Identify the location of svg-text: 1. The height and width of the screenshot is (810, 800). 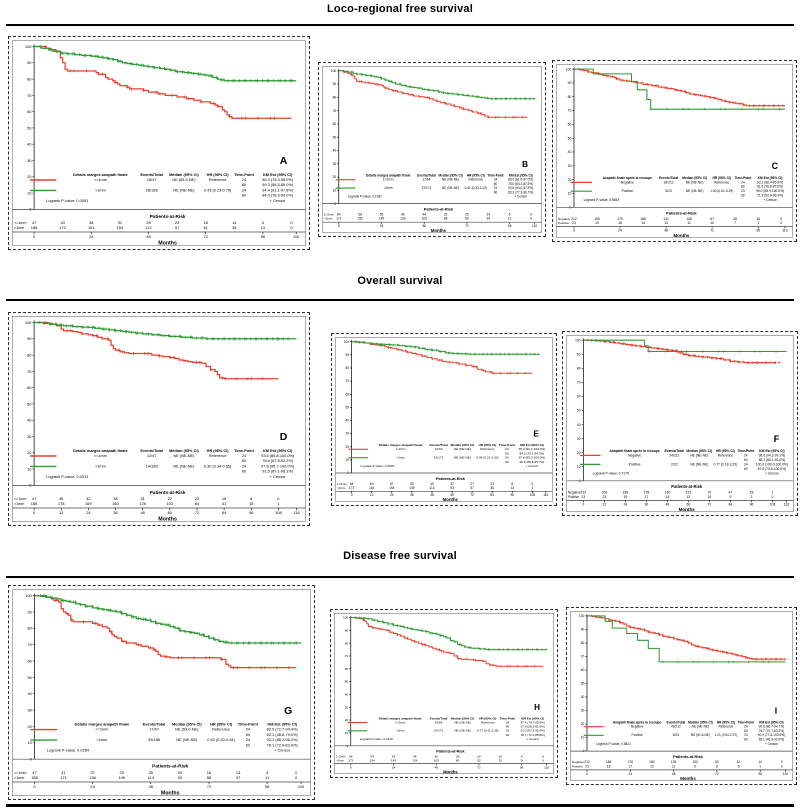
(758, 223).